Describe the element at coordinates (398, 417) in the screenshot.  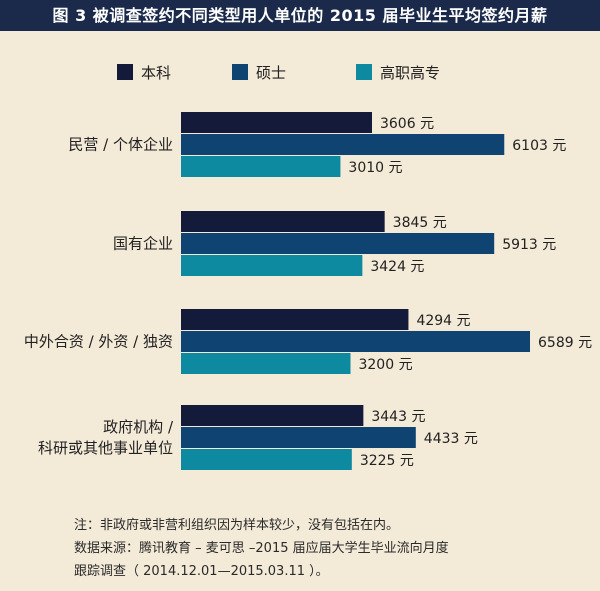
I see `data-label: 3443 元` at that location.